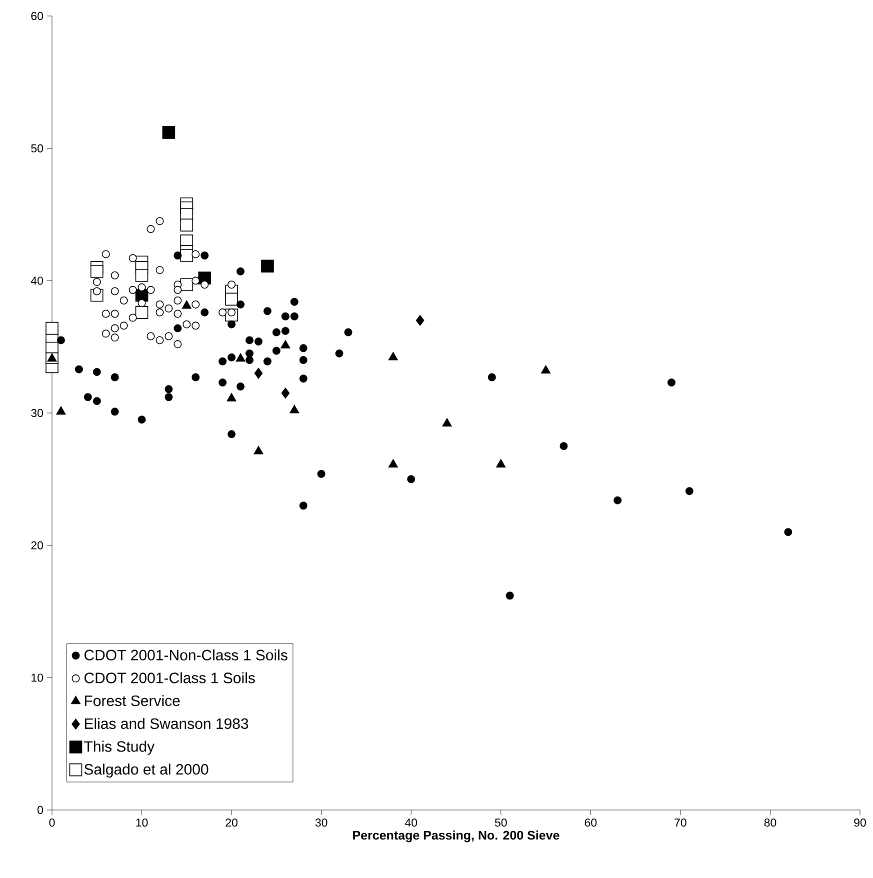  I want to click on y-tick-label: 30, so click(37, 413).